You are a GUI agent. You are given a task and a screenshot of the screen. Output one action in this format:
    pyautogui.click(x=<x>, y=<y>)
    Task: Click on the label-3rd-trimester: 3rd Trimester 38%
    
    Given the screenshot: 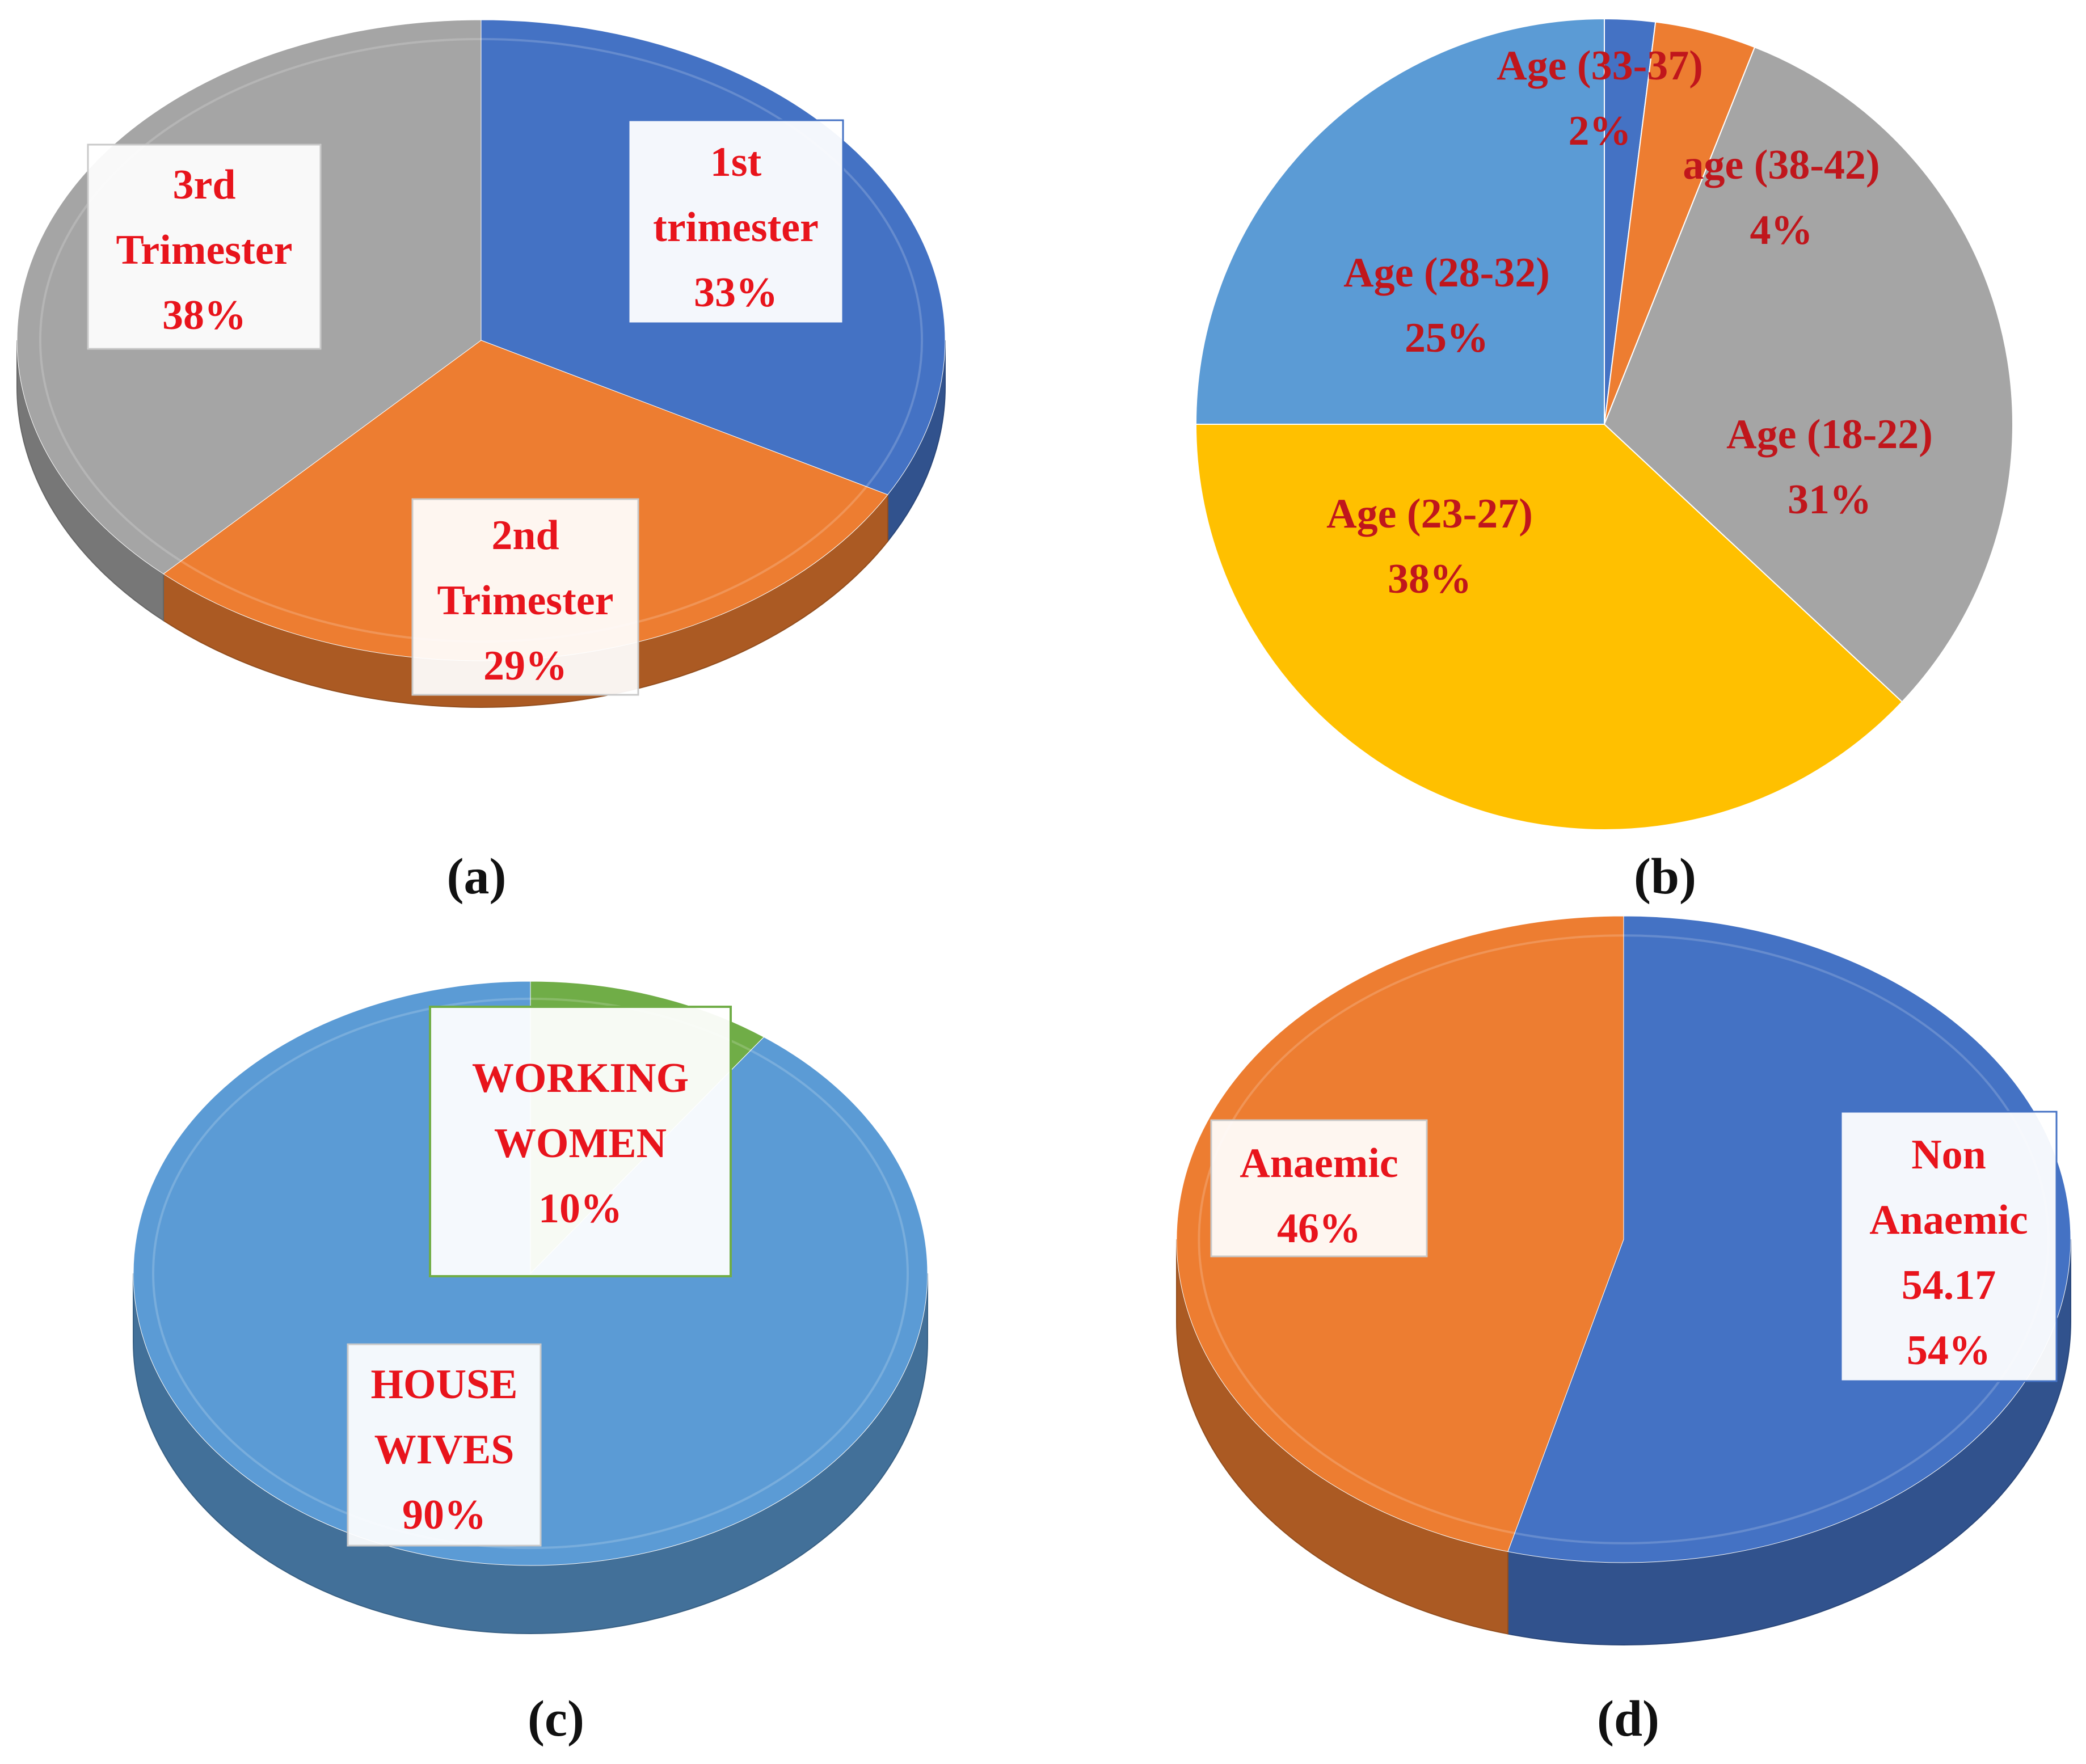 What is the action you would take?
    pyautogui.click(x=204, y=247)
    